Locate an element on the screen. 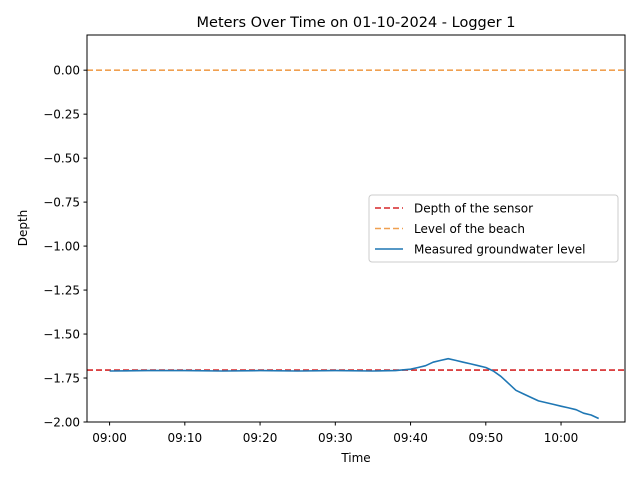 The height and width of the screenshot is (480, 640). x-tick-label: 09:10 is located at coordinates (185, 438).